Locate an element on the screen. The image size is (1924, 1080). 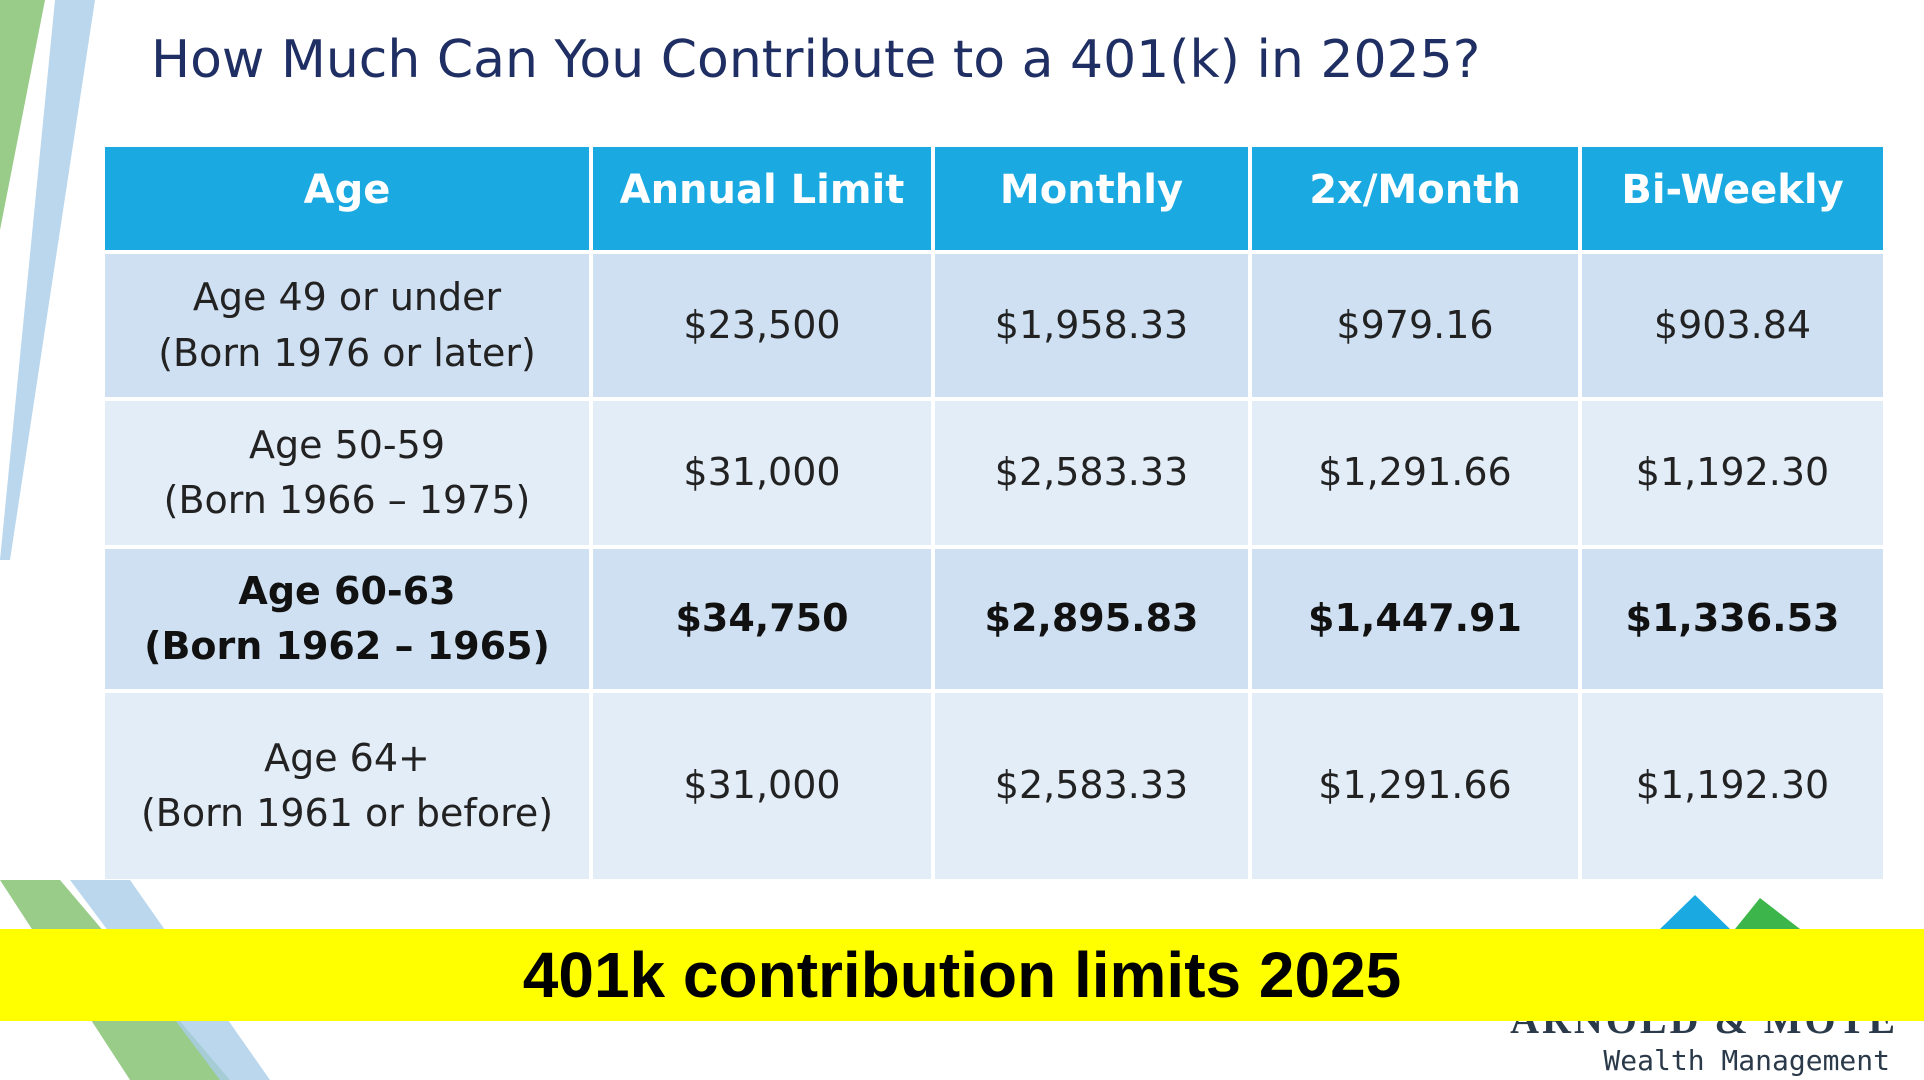
age-line: (Born 1962 – 1965) is located at coordinates (347, 646).